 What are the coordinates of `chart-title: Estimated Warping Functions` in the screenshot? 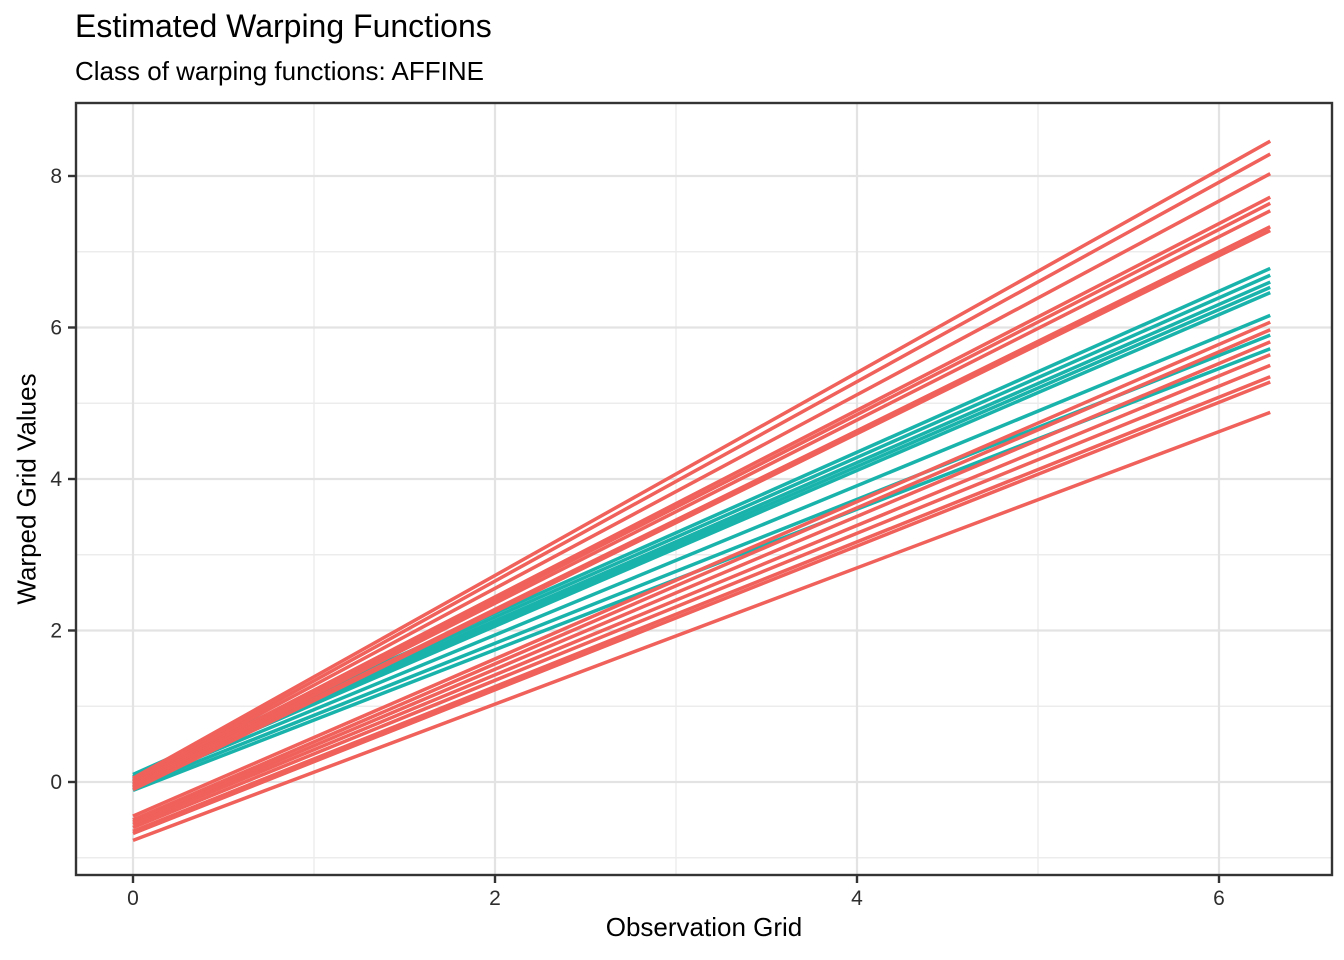 It's located at (283, 26).